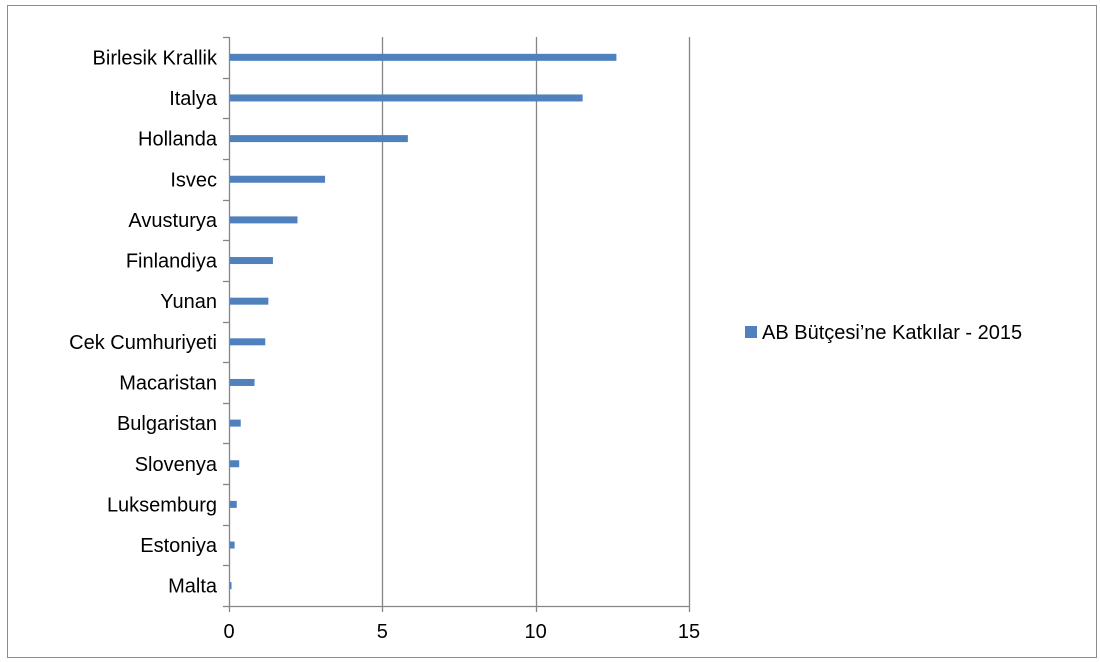  What do you see at coordinates (188, 302) in the screenshot?
I see `category-label: Yunan` at bounding box center [188, 302].